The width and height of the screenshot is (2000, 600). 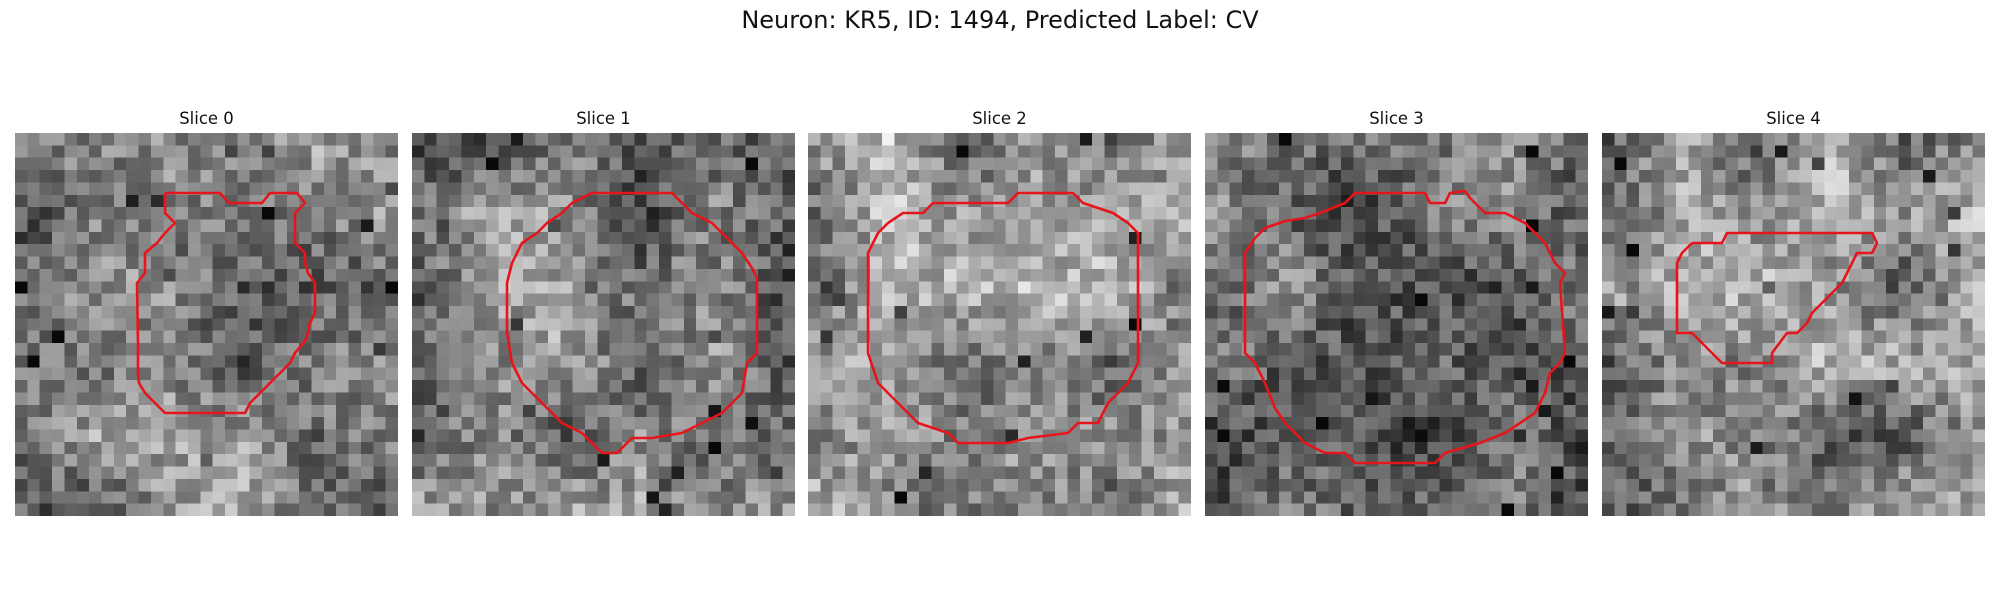 I want to click on slice-title: Slice 3, so click(x=1396, y=118).